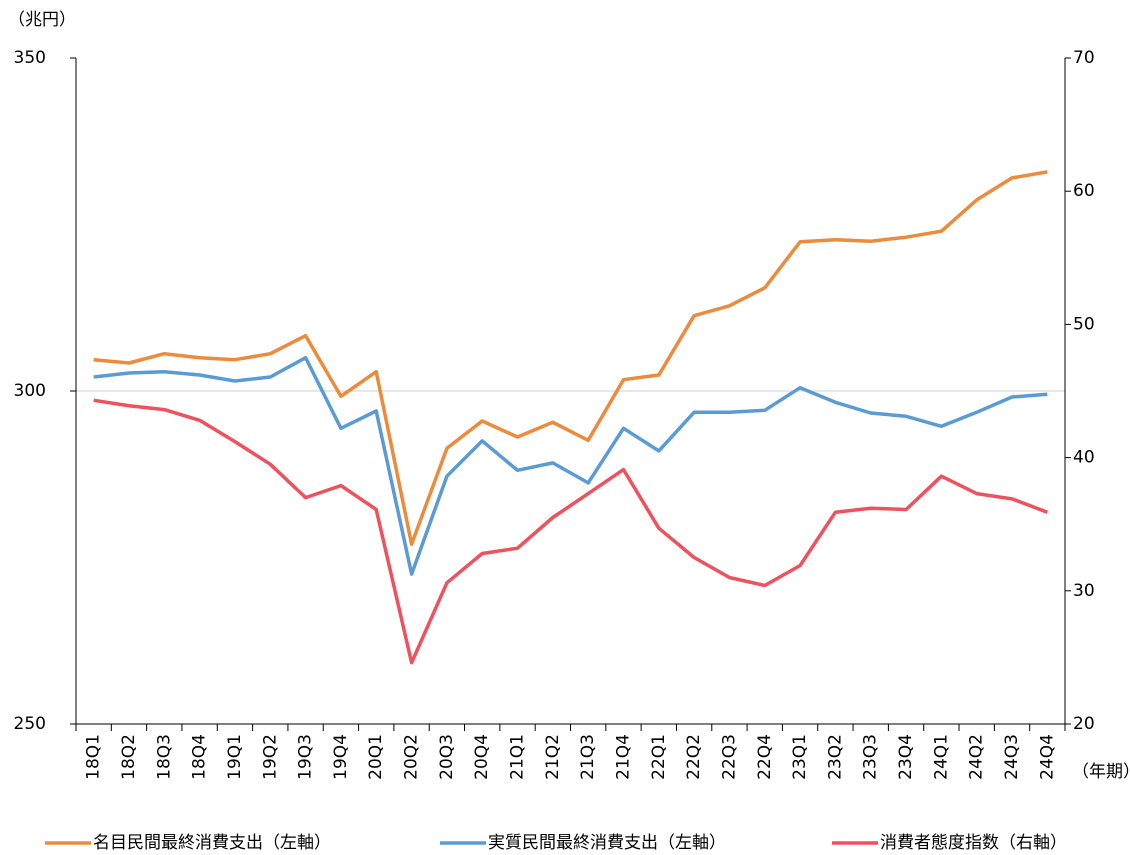 The height and width of the screenshot is (855, 1130). What do you see at coordinates (659, 757) in the screenshot?
I see `x-tick-label: 22Q1` at bounding box center [659, 757].